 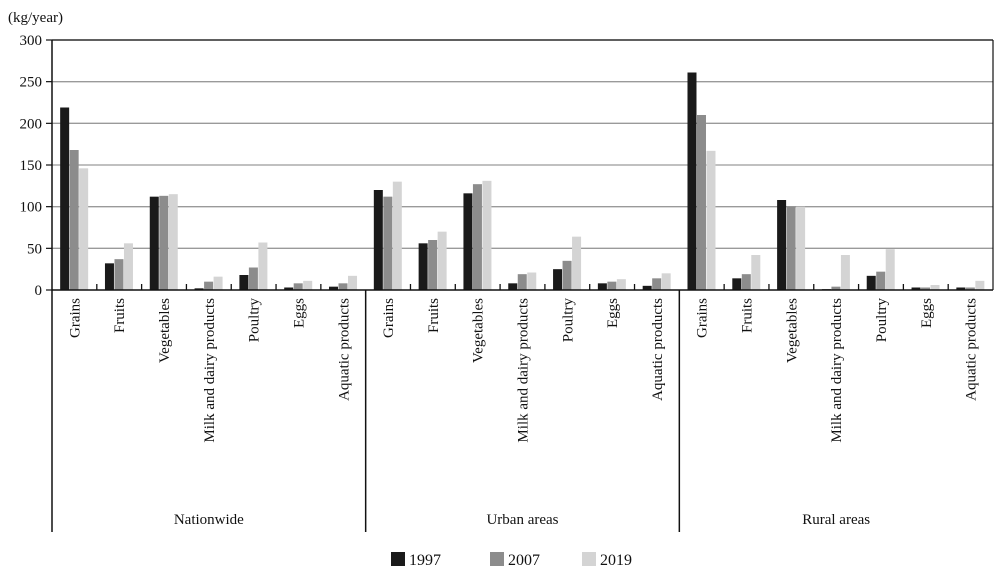 What do you see at coordinates (31, 124) in the screenshot?
I see `y-tick-label: 200` at bounding box center [31, 124].